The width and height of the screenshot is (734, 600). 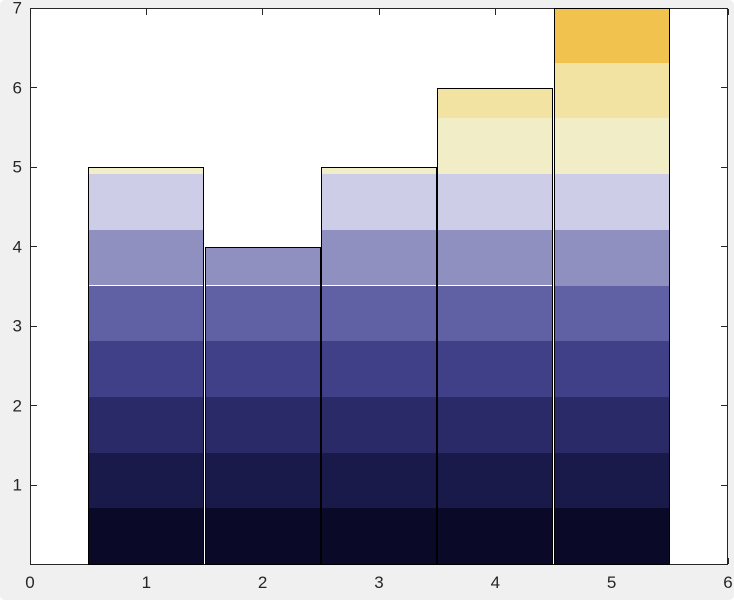 I want to click on x-tick-label: 6, so click(x=728, y=582).